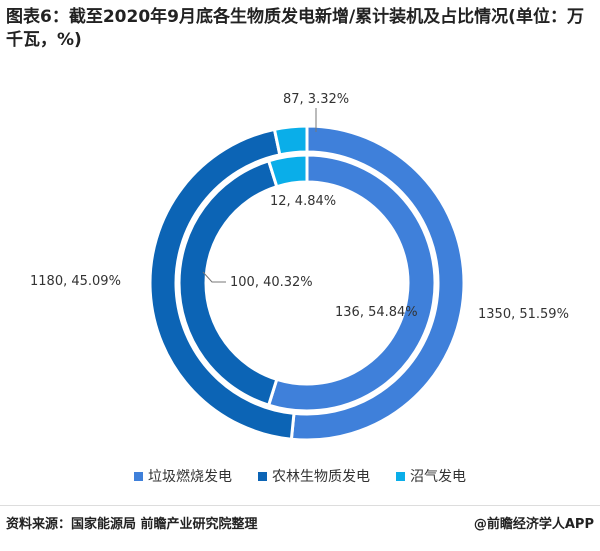  Describe the element at coordinates (271, 282) in the screenshot. I see `data-label-inner-1: 100, 40.32%` at that location.